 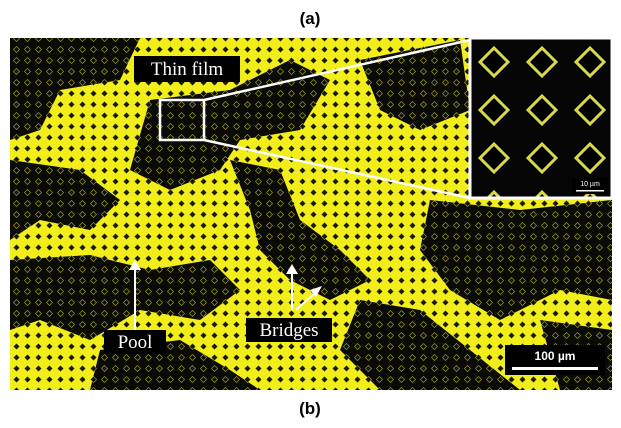 What do you see at coordinates (310, 18) in the screenshot?
I see `panel-label: (a)` at bounding box center [310, 18].